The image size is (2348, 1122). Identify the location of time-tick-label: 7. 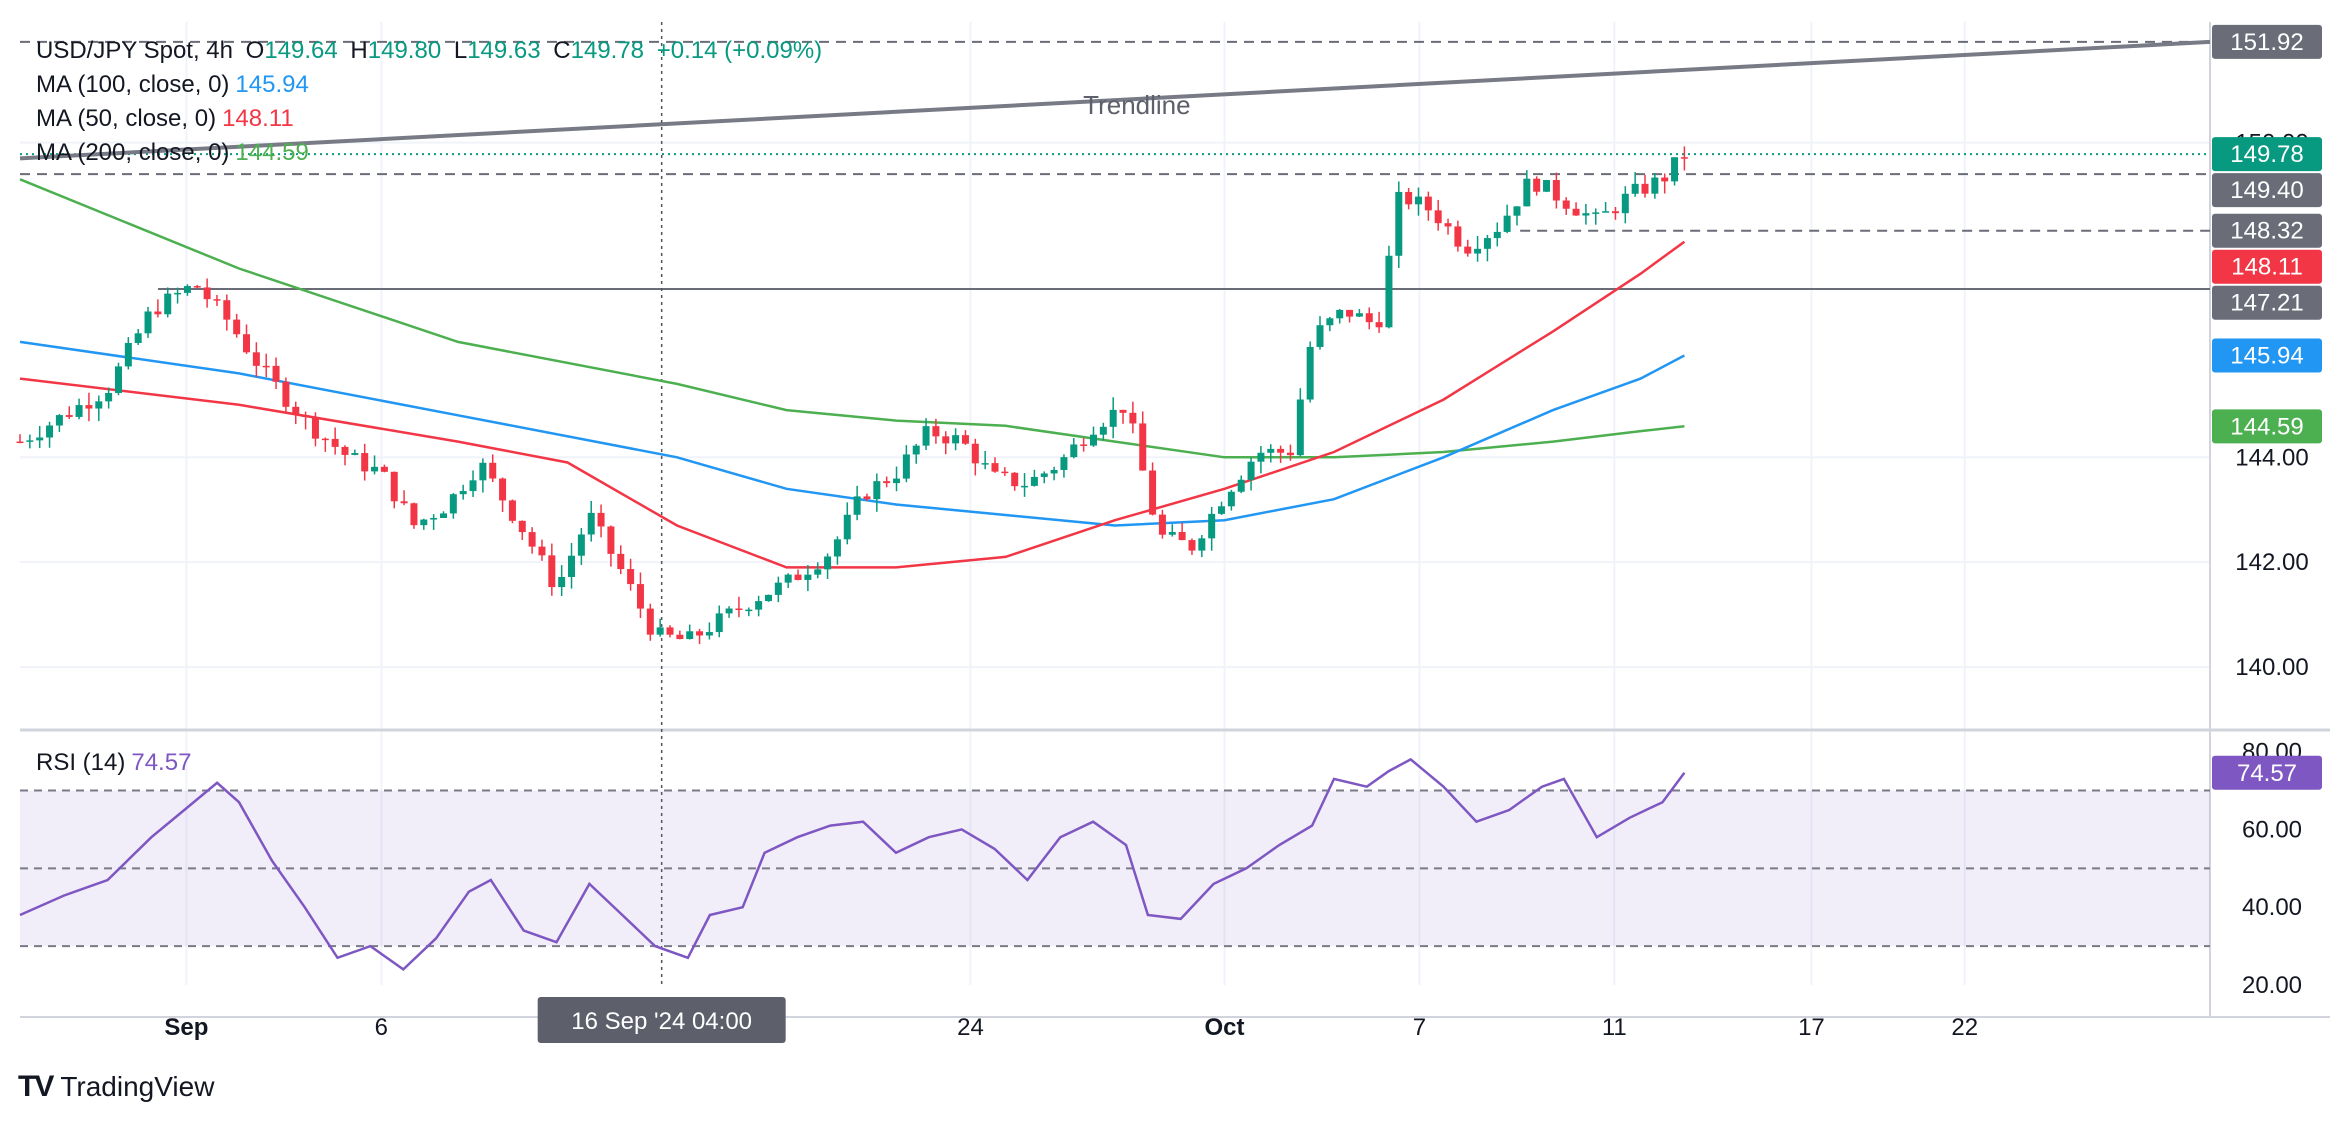
(1419, 1027).